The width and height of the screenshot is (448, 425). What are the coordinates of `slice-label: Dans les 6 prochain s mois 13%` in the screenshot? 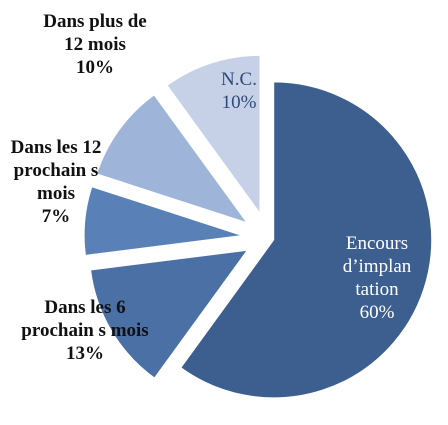 It's located at (85, 330).